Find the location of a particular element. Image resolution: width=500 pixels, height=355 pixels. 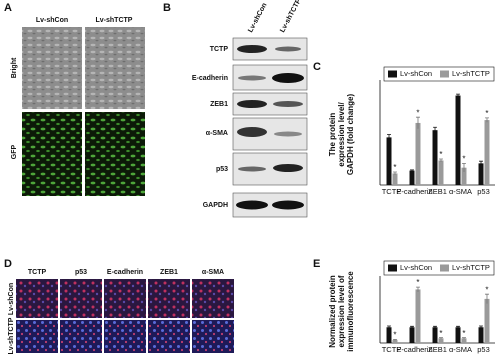

column-header: α-SMA is located at coordinates (213, 272).